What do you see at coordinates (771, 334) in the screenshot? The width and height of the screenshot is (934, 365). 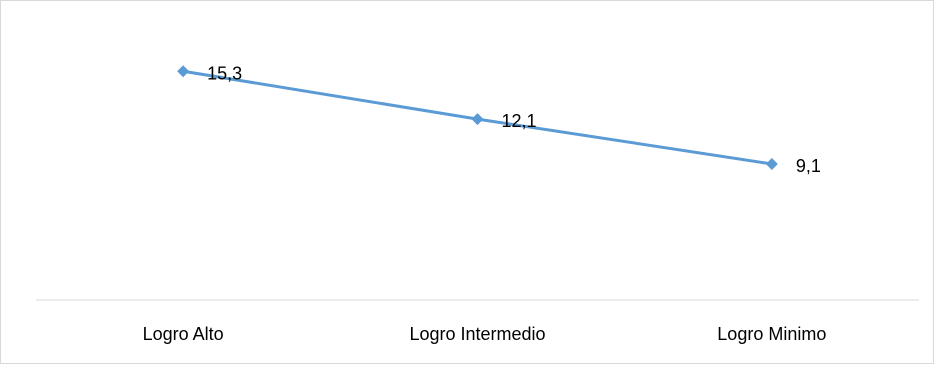 I see `x-tick-label: Logro Minimo` at bounding box center [771, 334].